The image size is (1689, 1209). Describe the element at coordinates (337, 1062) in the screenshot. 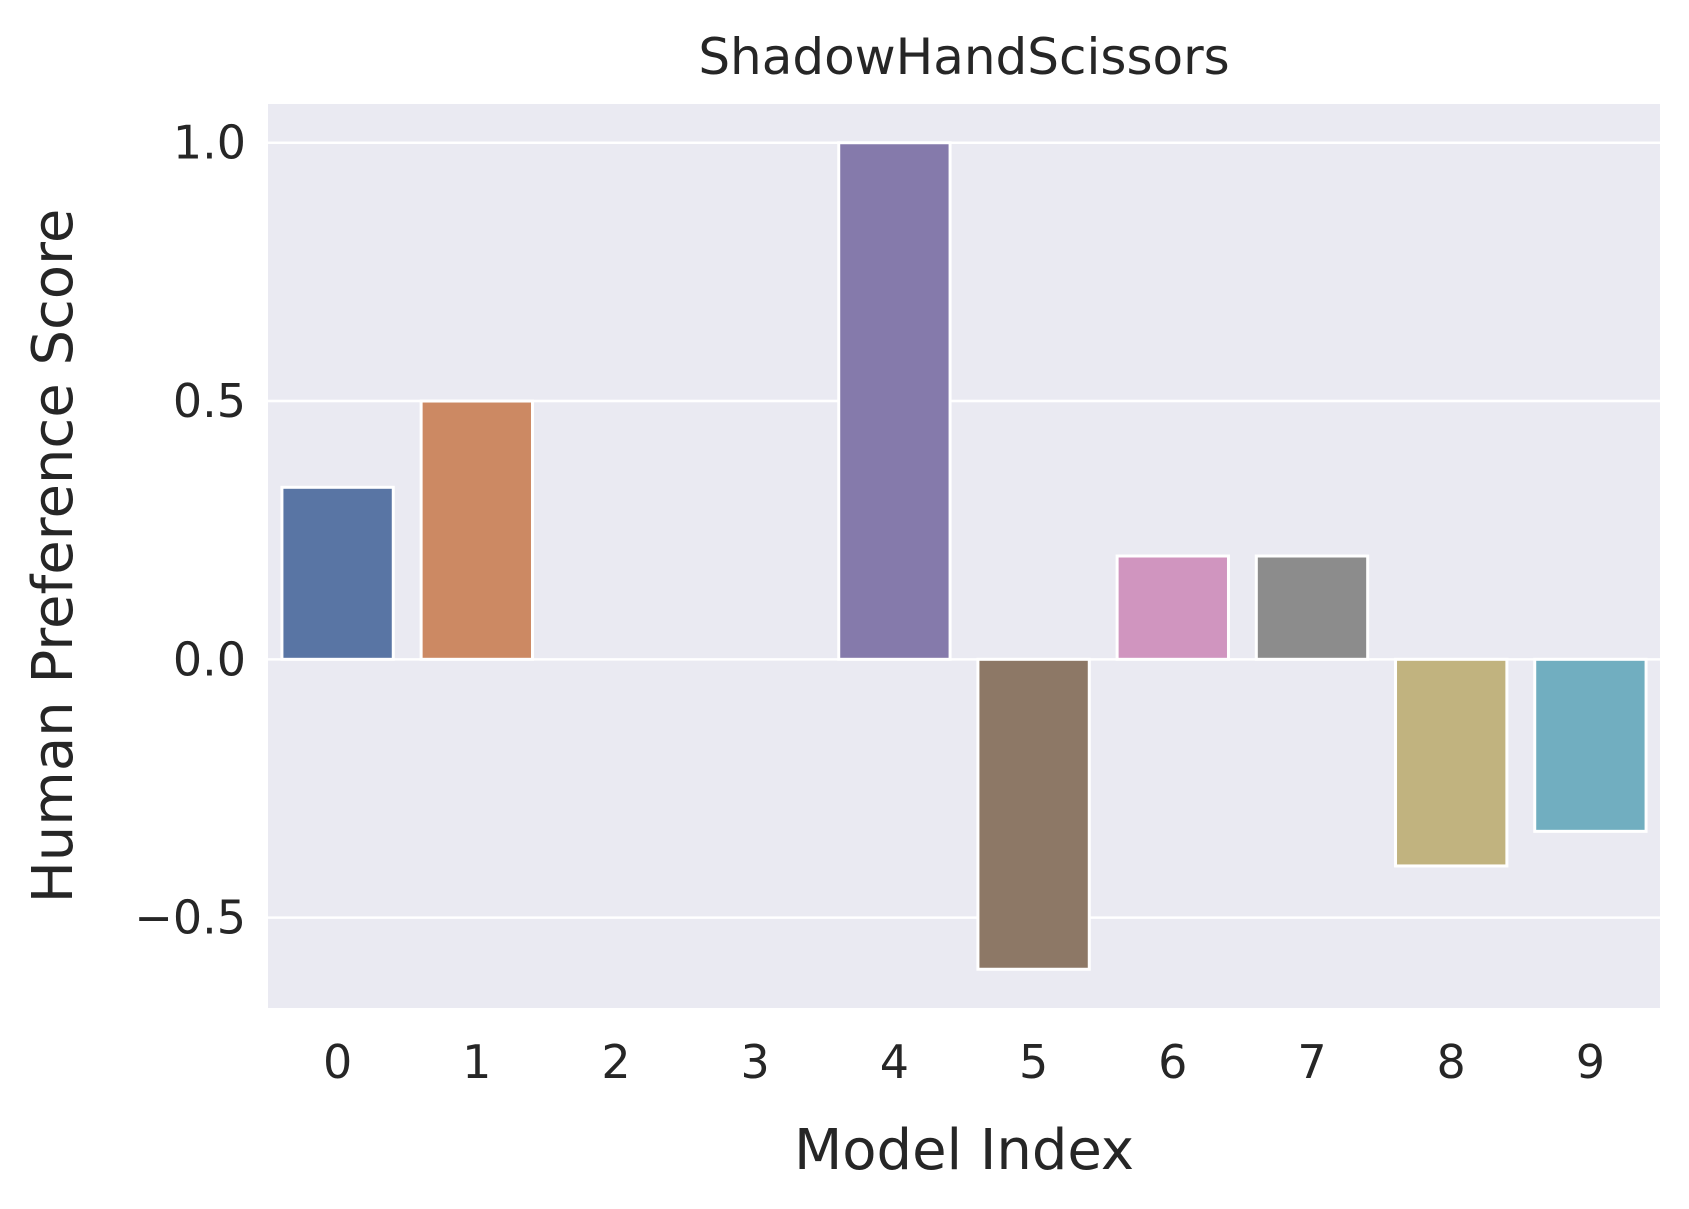

I see `x-tick-label: 0` at that location.